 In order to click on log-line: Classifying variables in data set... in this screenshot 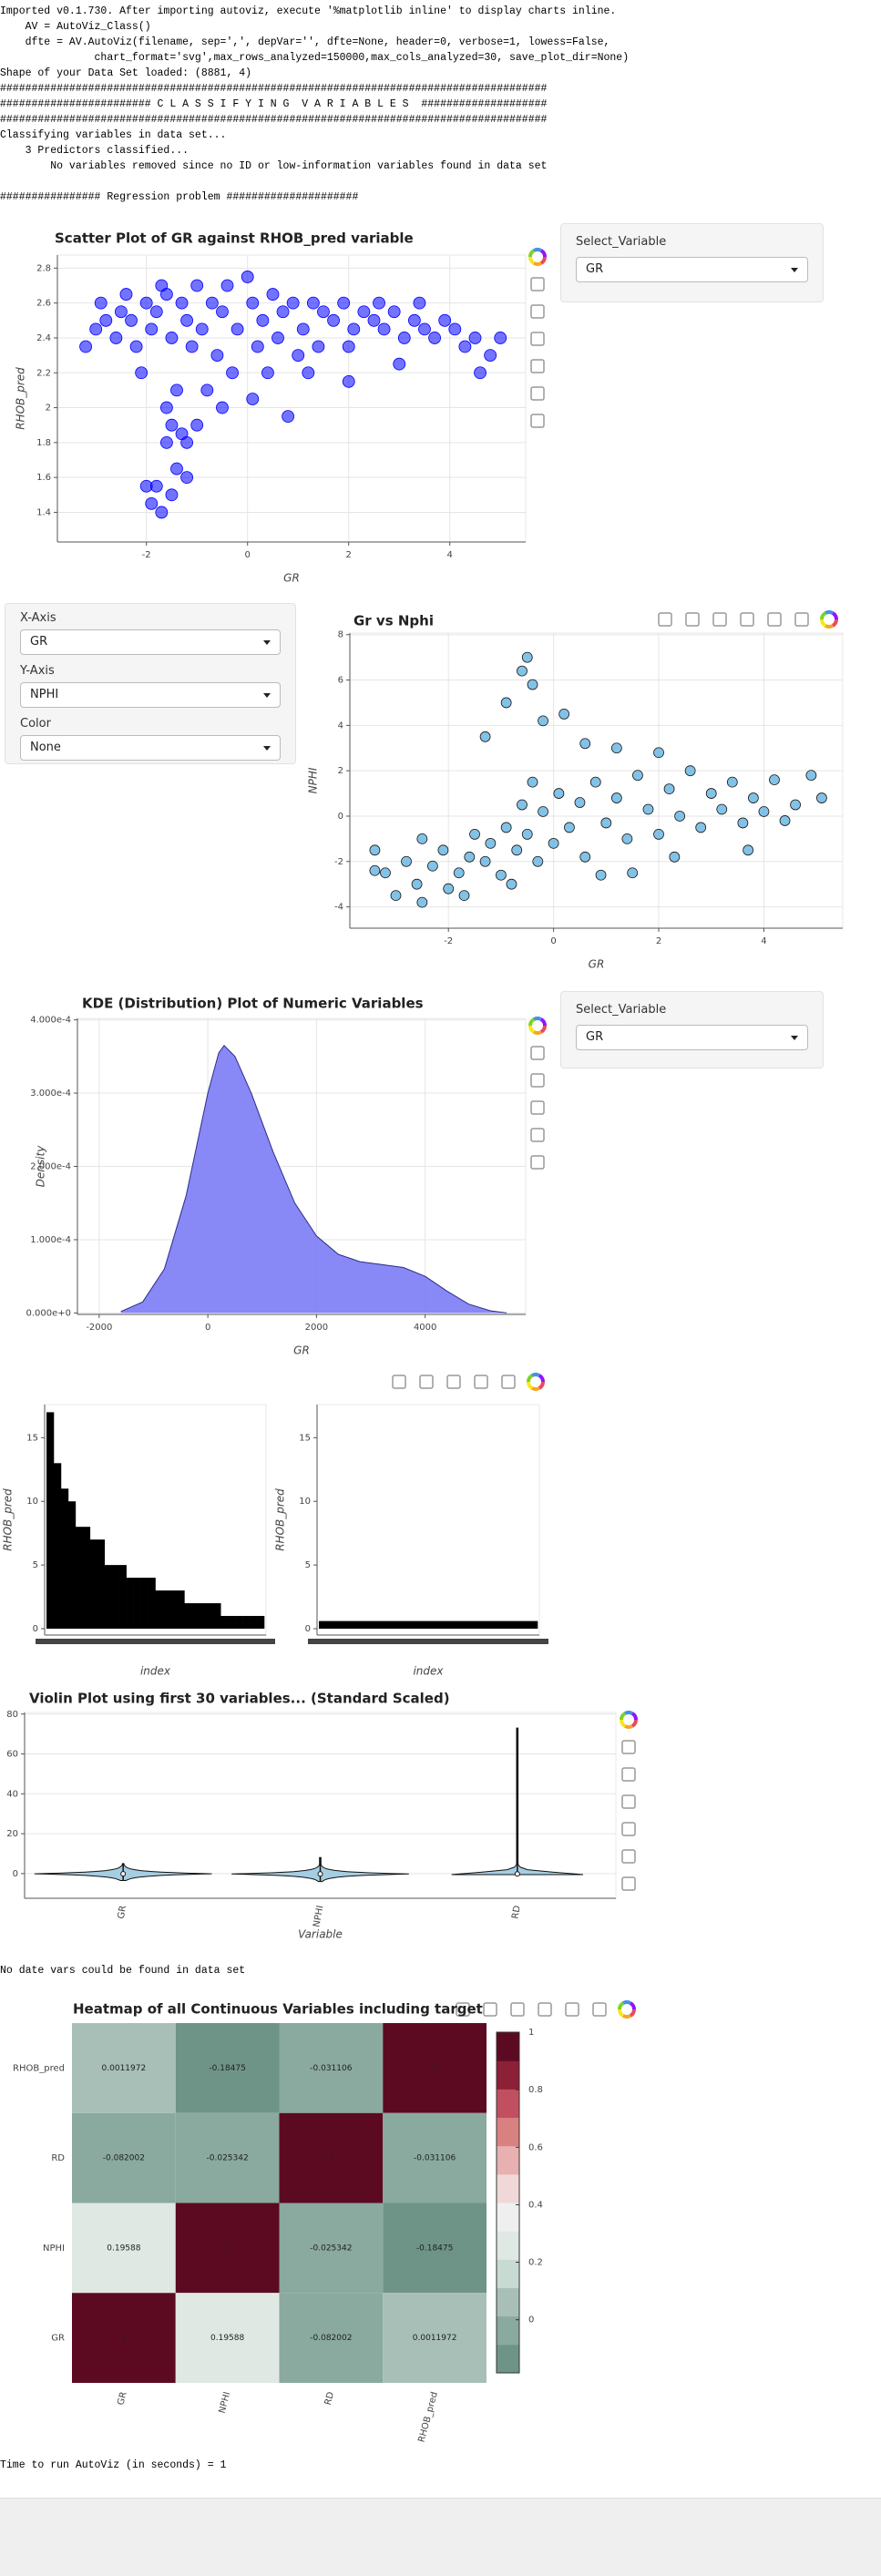, I will do `click(113, 135)`.